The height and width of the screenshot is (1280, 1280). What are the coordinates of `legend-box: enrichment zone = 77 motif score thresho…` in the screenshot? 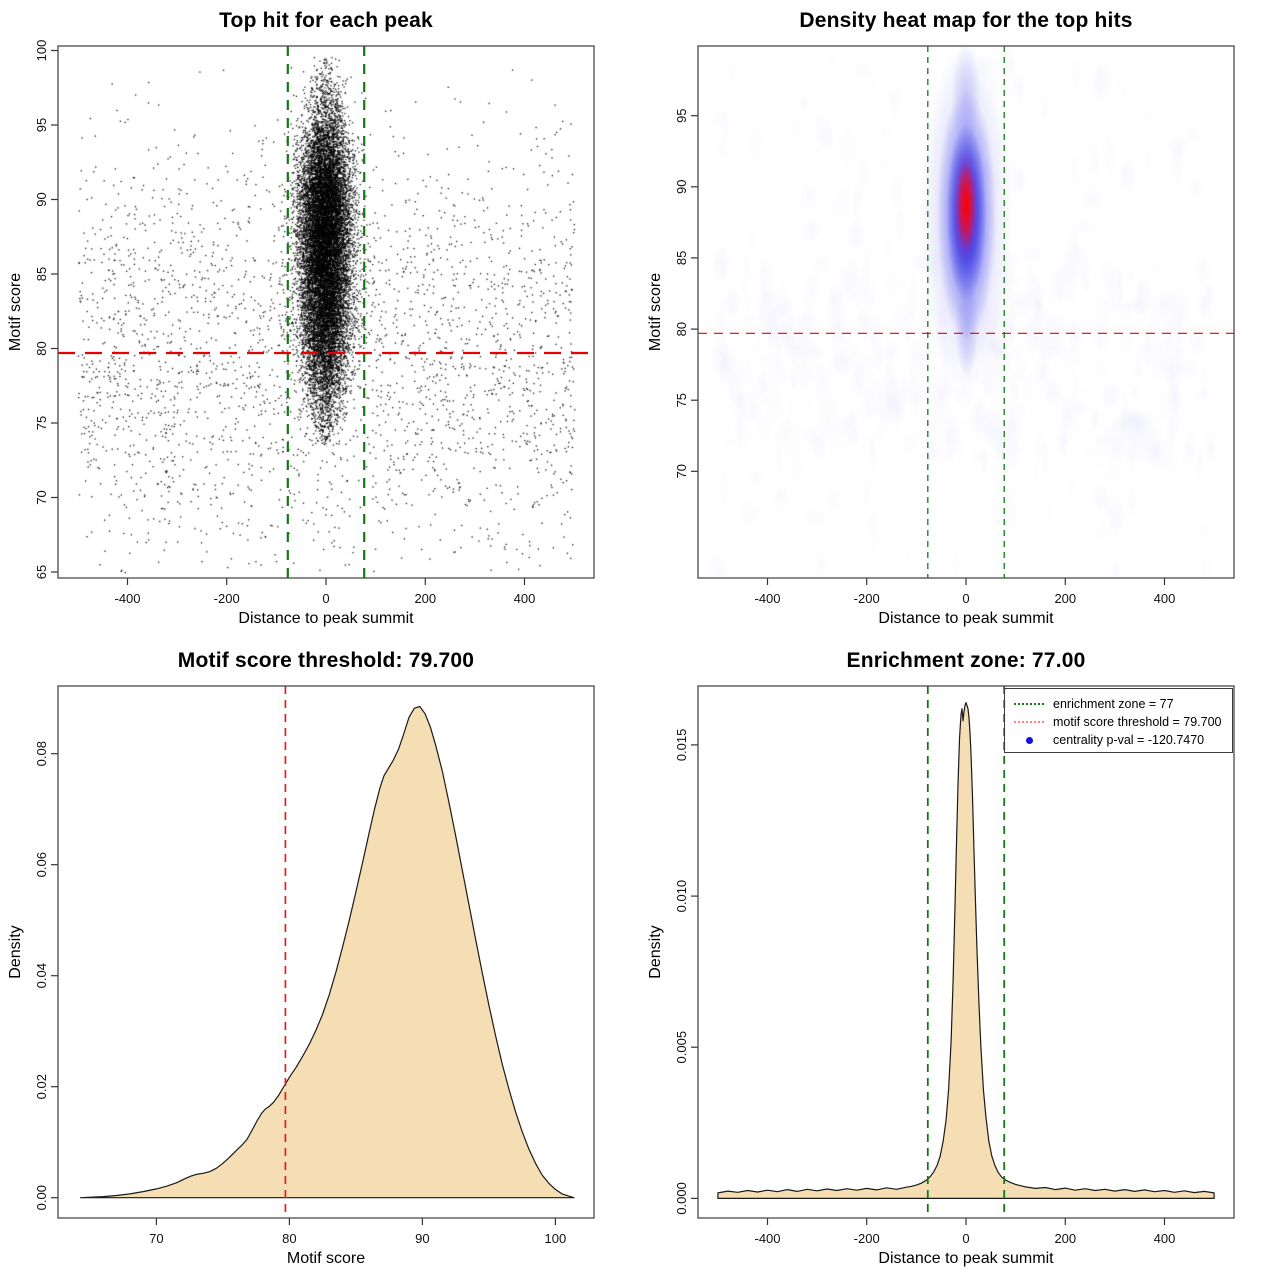 It's located at (1118, 720).